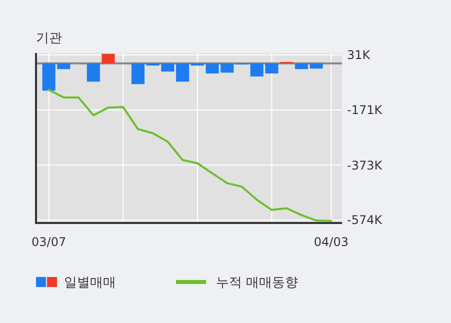  What do you see at coordinates (365, 220) in the screenshot?
I see `y-tick-label: -574K` at bounding box center [365, 220].